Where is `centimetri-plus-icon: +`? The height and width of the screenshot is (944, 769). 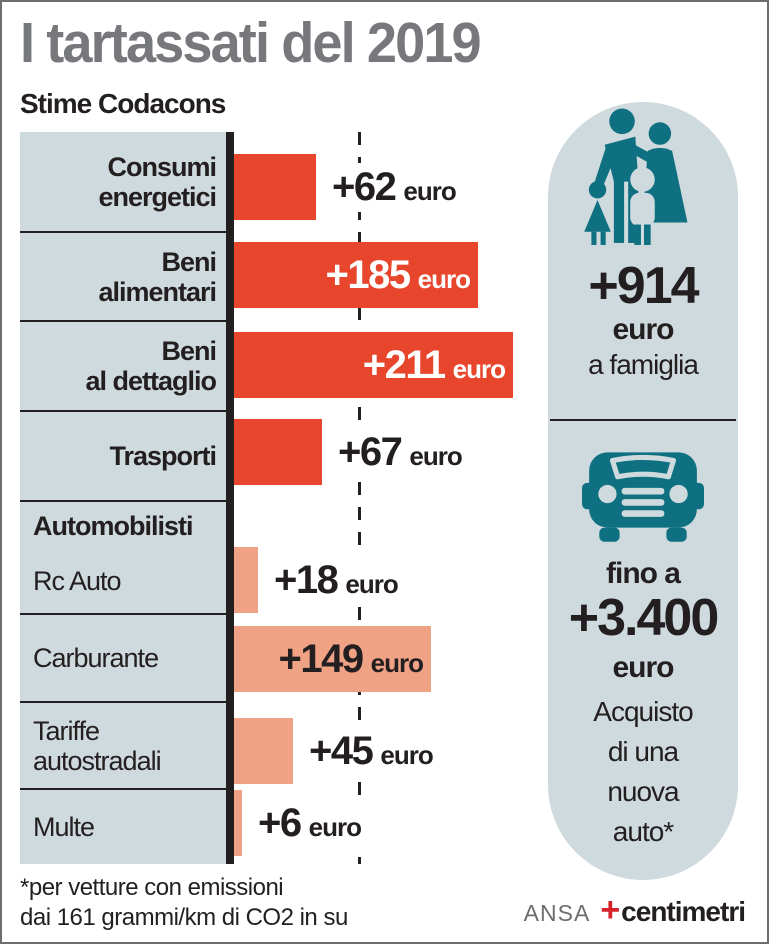
centimetri-plus-icon: + is located at coordinates (610, 910).